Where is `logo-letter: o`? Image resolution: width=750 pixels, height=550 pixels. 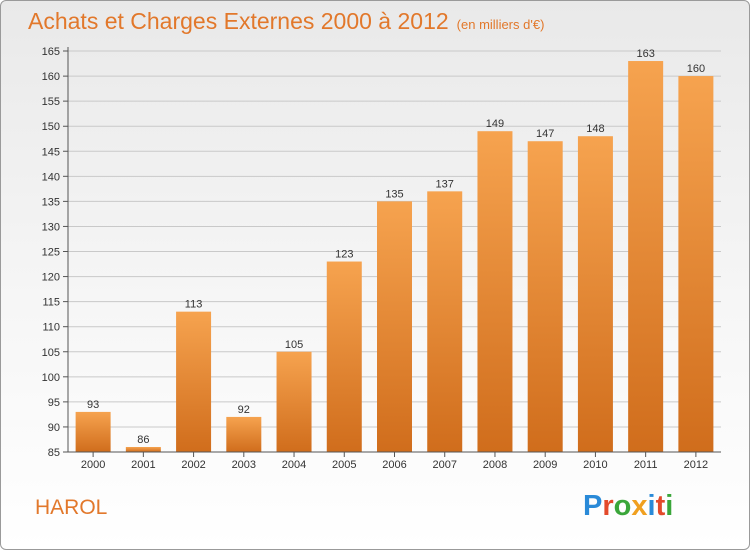 logo-letter: o is located at coordinates (622, 506).